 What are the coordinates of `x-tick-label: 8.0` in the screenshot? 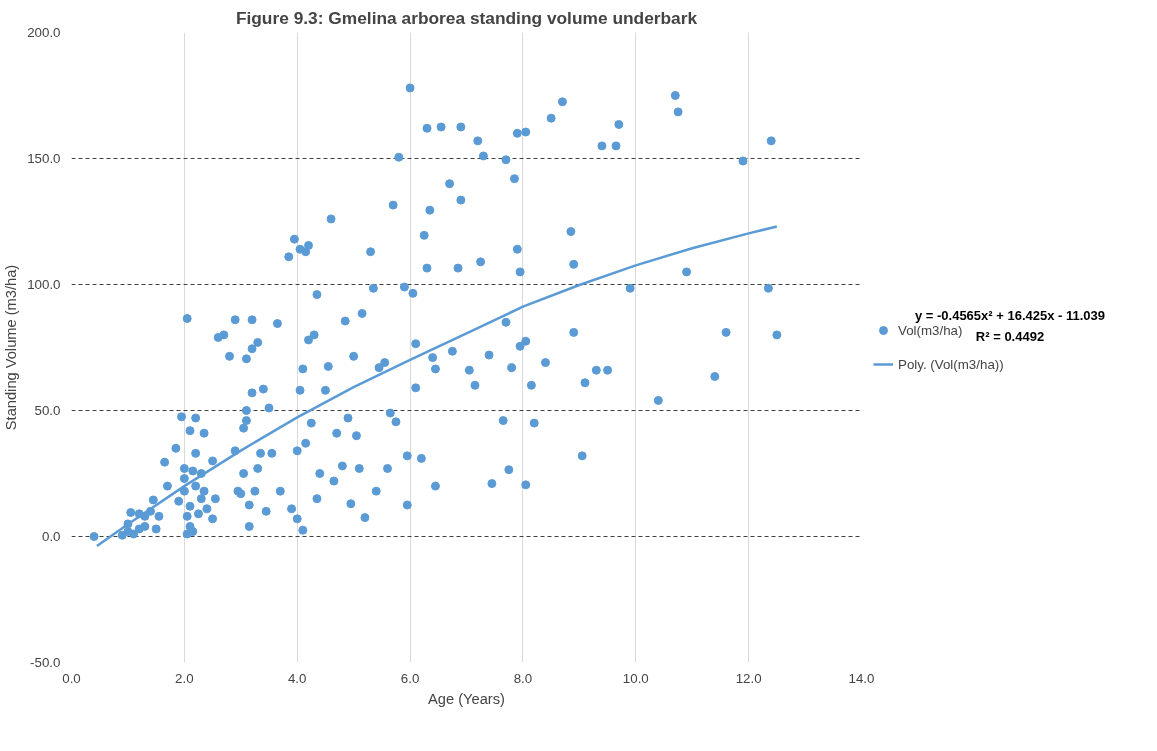 It's located at (523, 678).